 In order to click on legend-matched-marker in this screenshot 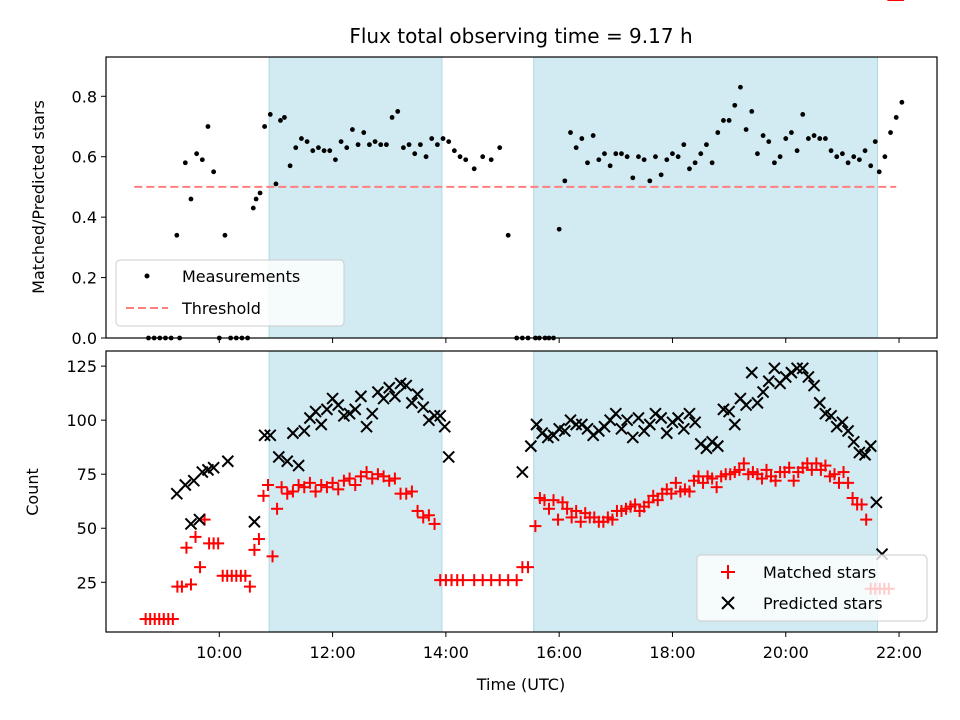, I will do `click(728, 572)`.